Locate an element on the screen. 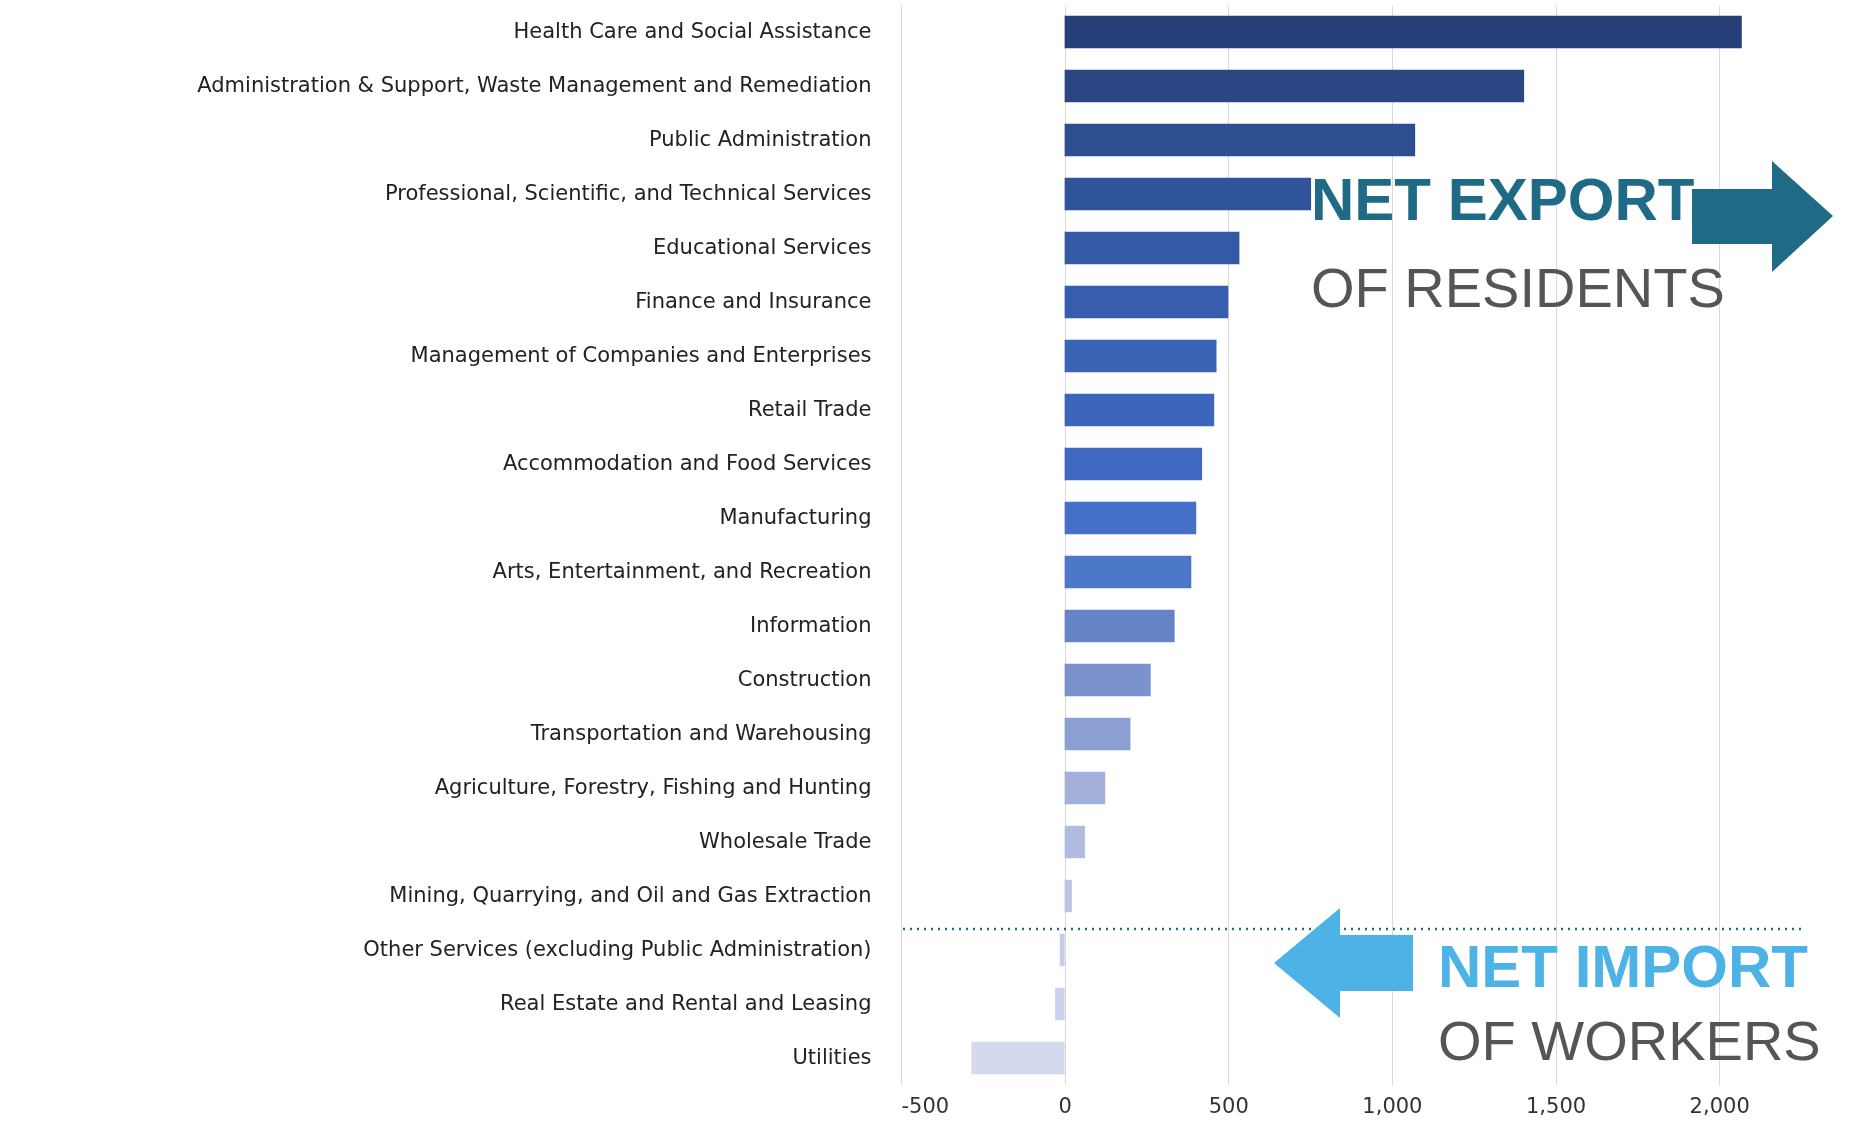 The width and height of the screenshot is (1872, 1144). y-tick-label: Construction is located at coordinates (804, 679).